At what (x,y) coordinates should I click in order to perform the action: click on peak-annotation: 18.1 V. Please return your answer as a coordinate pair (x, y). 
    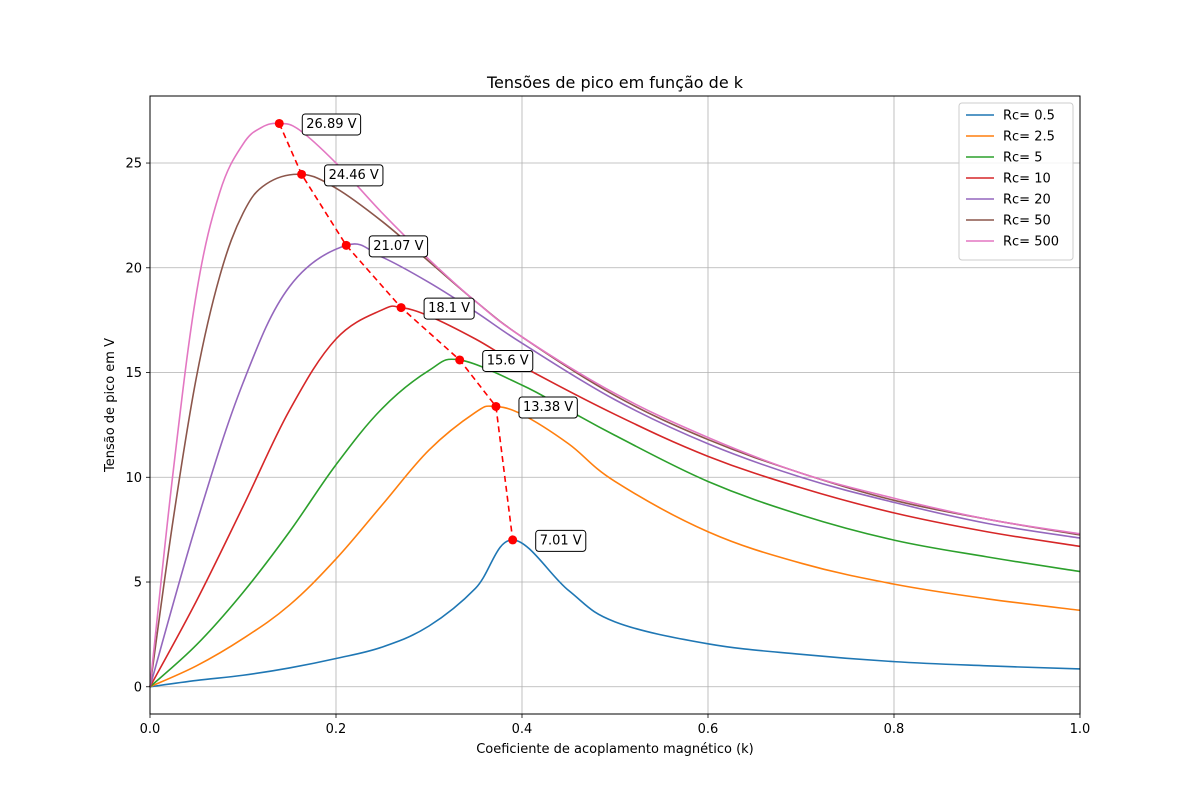
    Looking at the image, I should click on (449, 308).